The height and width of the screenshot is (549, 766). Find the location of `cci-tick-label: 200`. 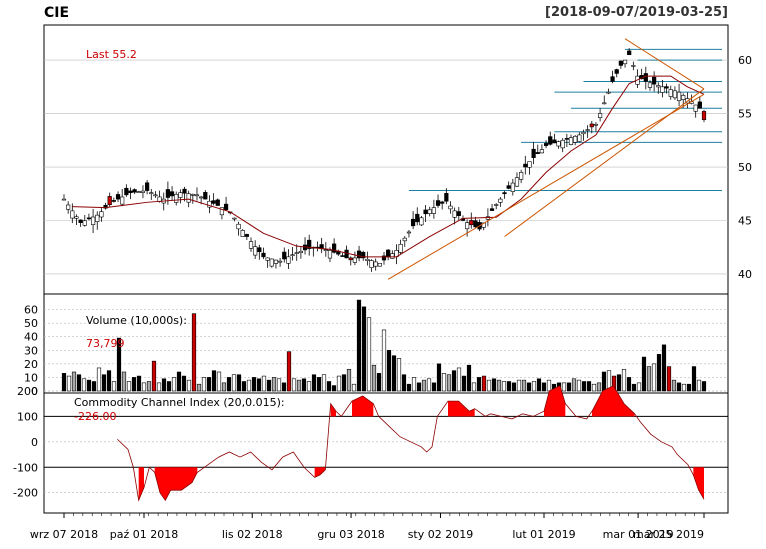

cci-tick-label: 200 is located at coordinates (27, 391).